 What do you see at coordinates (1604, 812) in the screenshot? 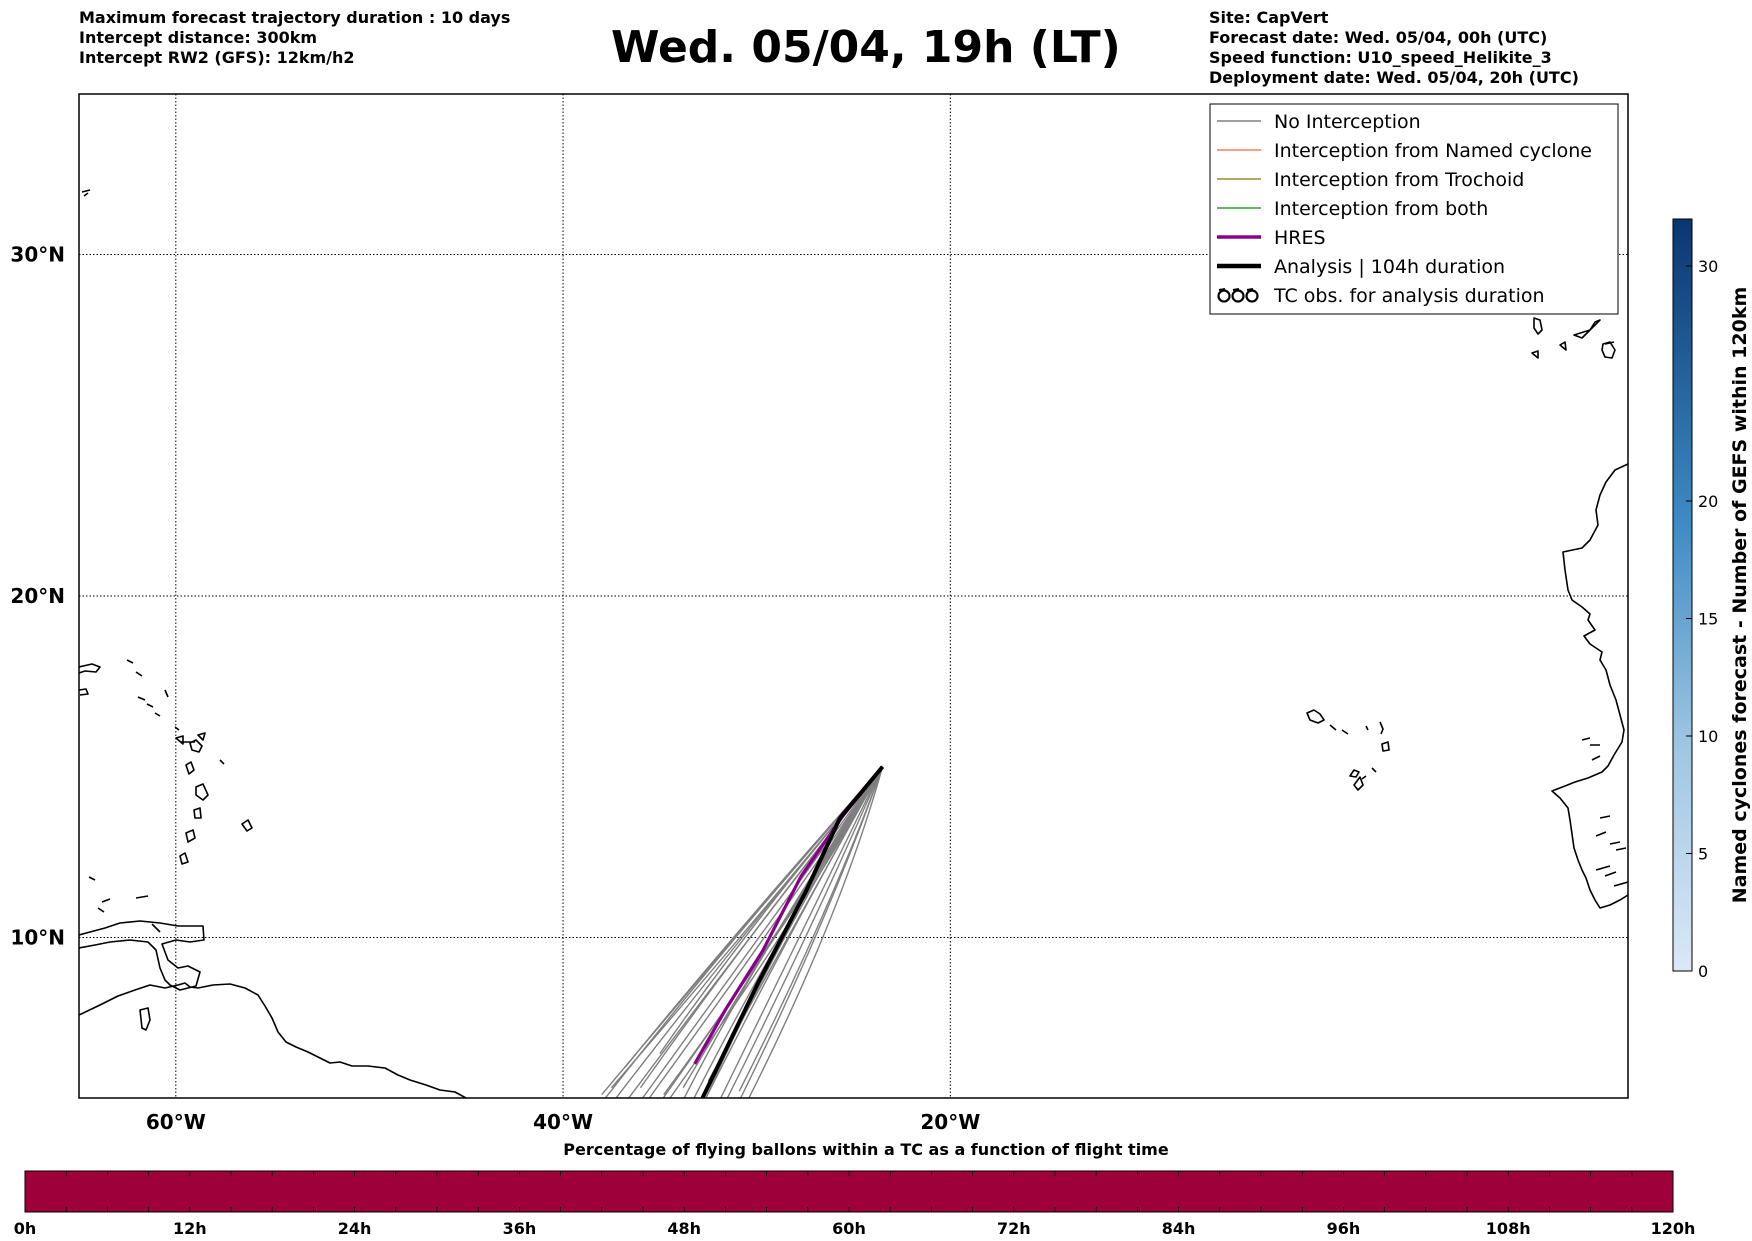
I see `west-africa-estuaries` at bounding box center [1604, 812].